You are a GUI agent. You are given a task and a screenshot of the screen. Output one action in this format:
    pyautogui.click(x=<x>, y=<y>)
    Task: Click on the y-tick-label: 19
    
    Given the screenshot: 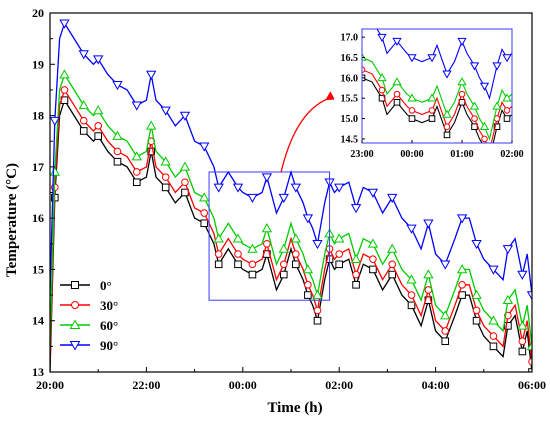 What is the action you would take?
    pyautogui.click(x=38, y=64)
    